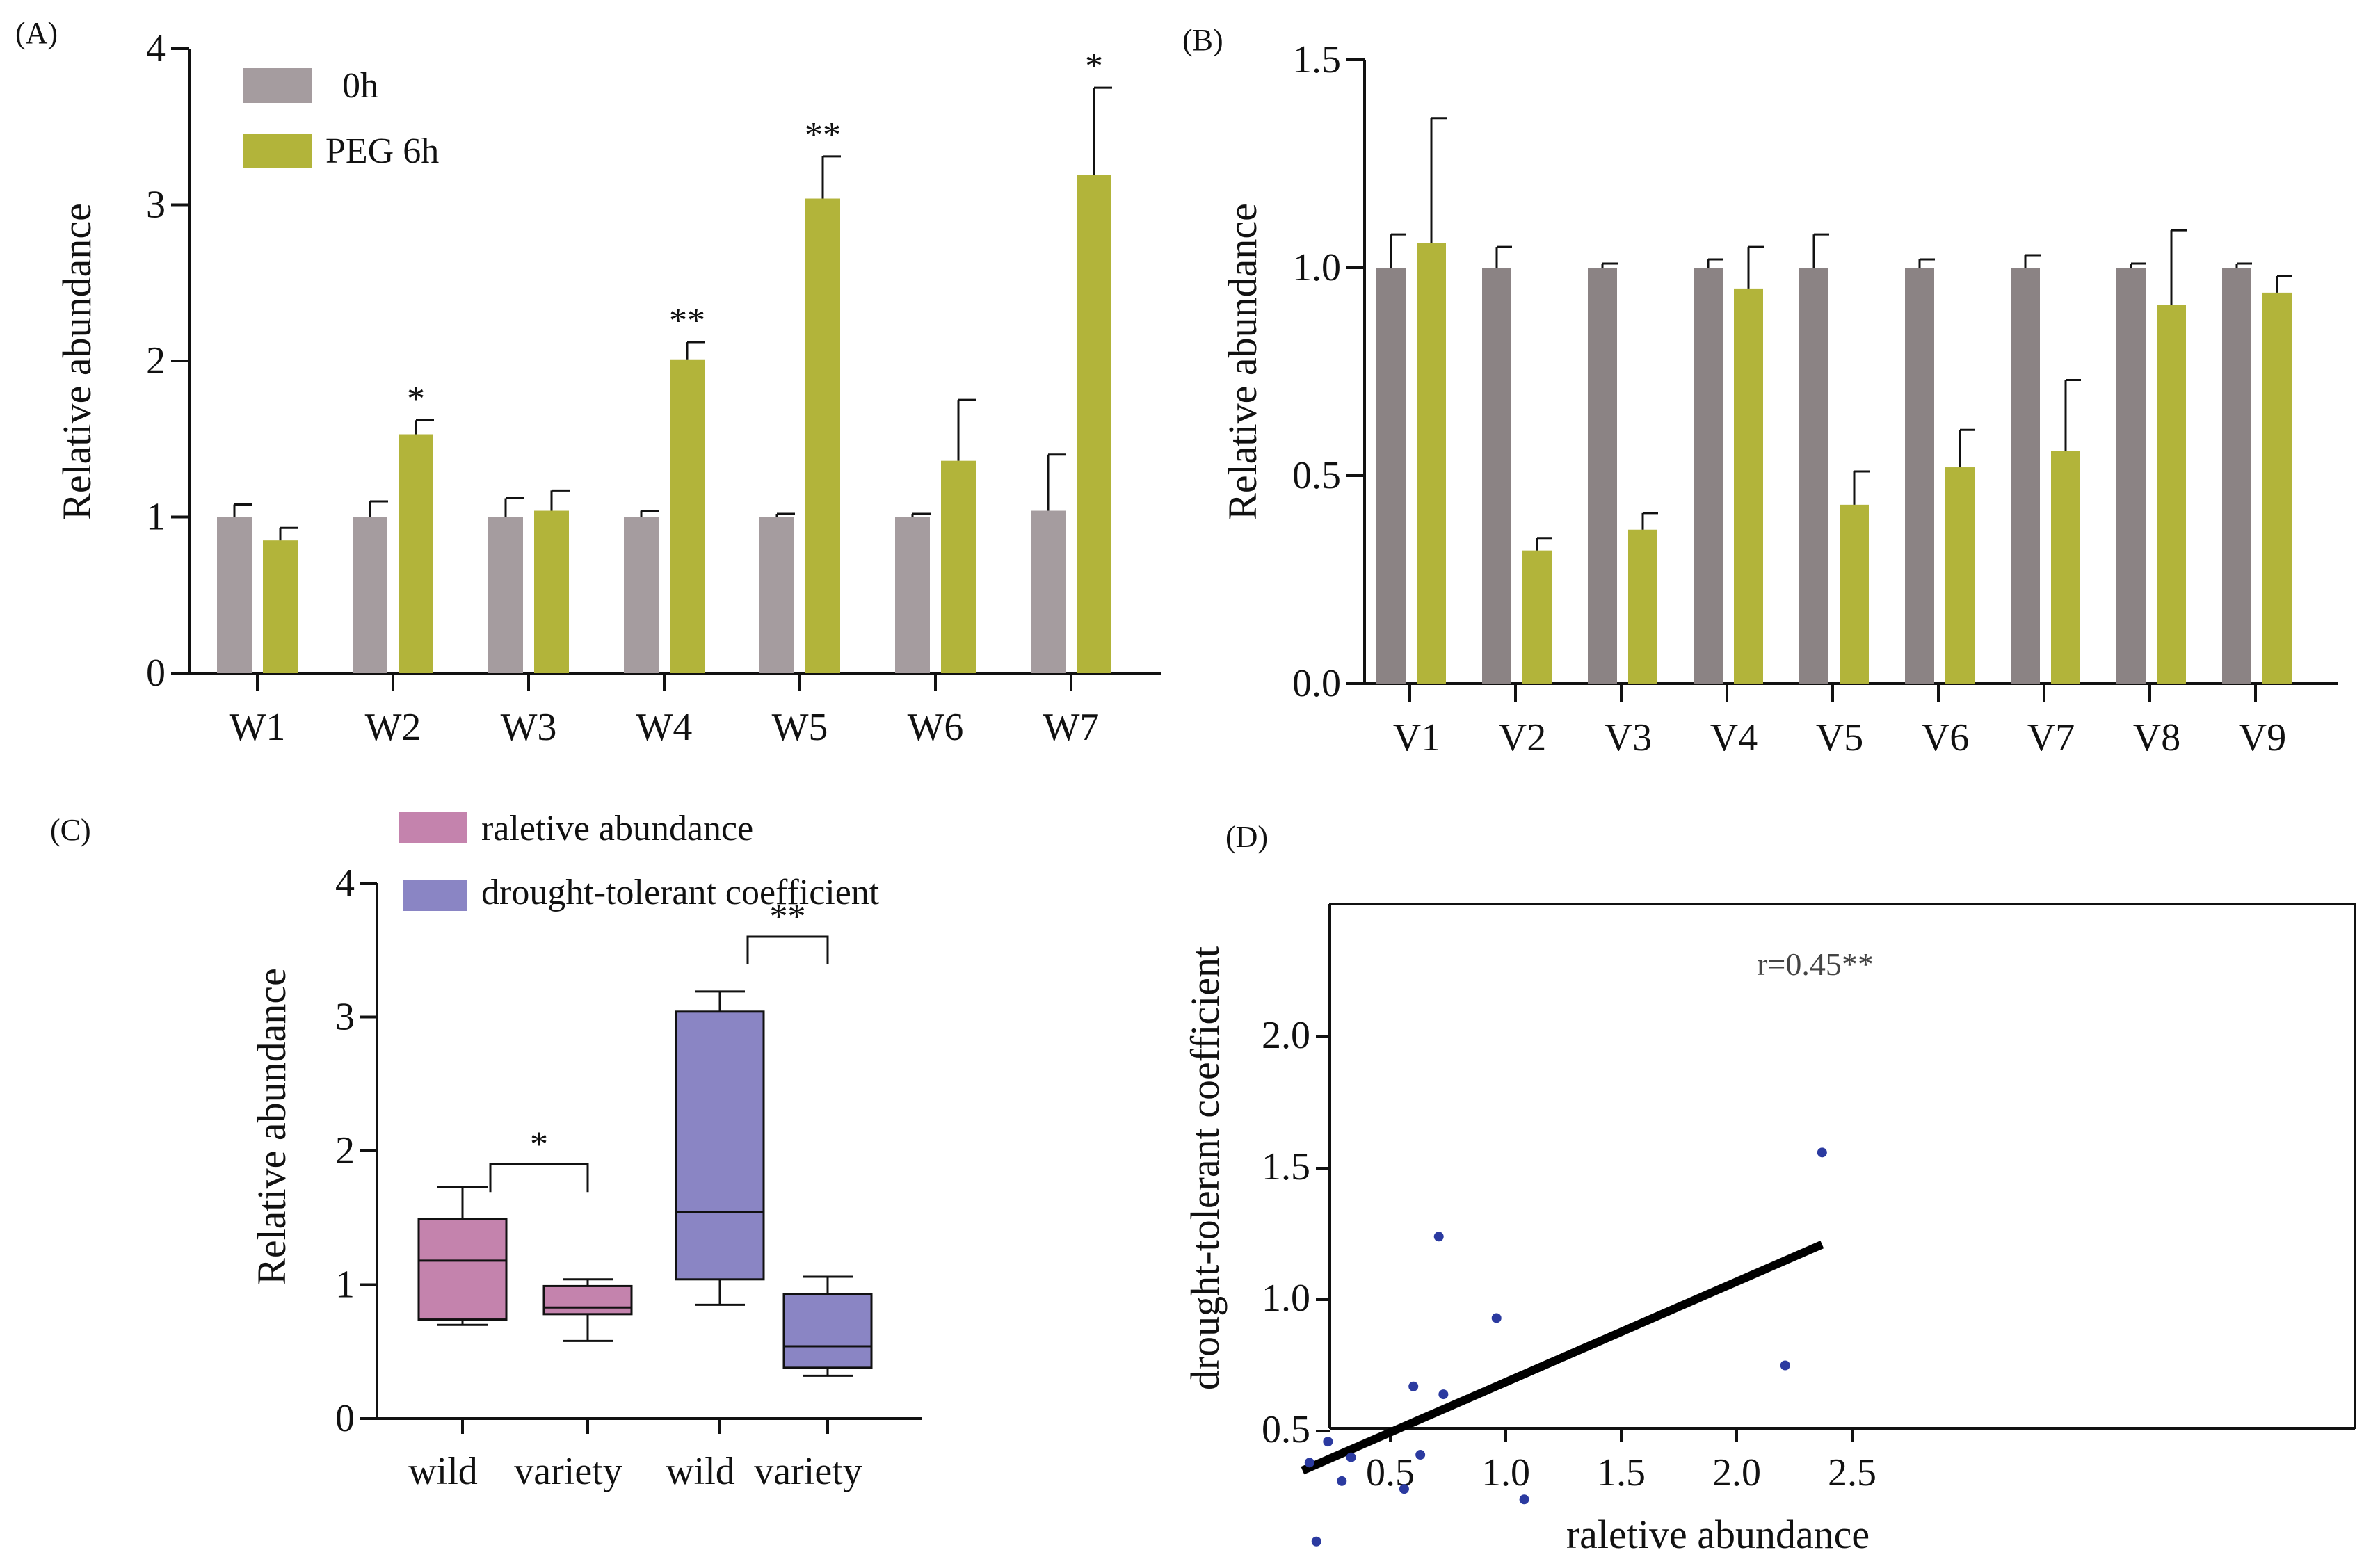 This screenshot has height=1566, width=2380. I want to click on panel-a-x-tick-label: W3, so click(529, 727).